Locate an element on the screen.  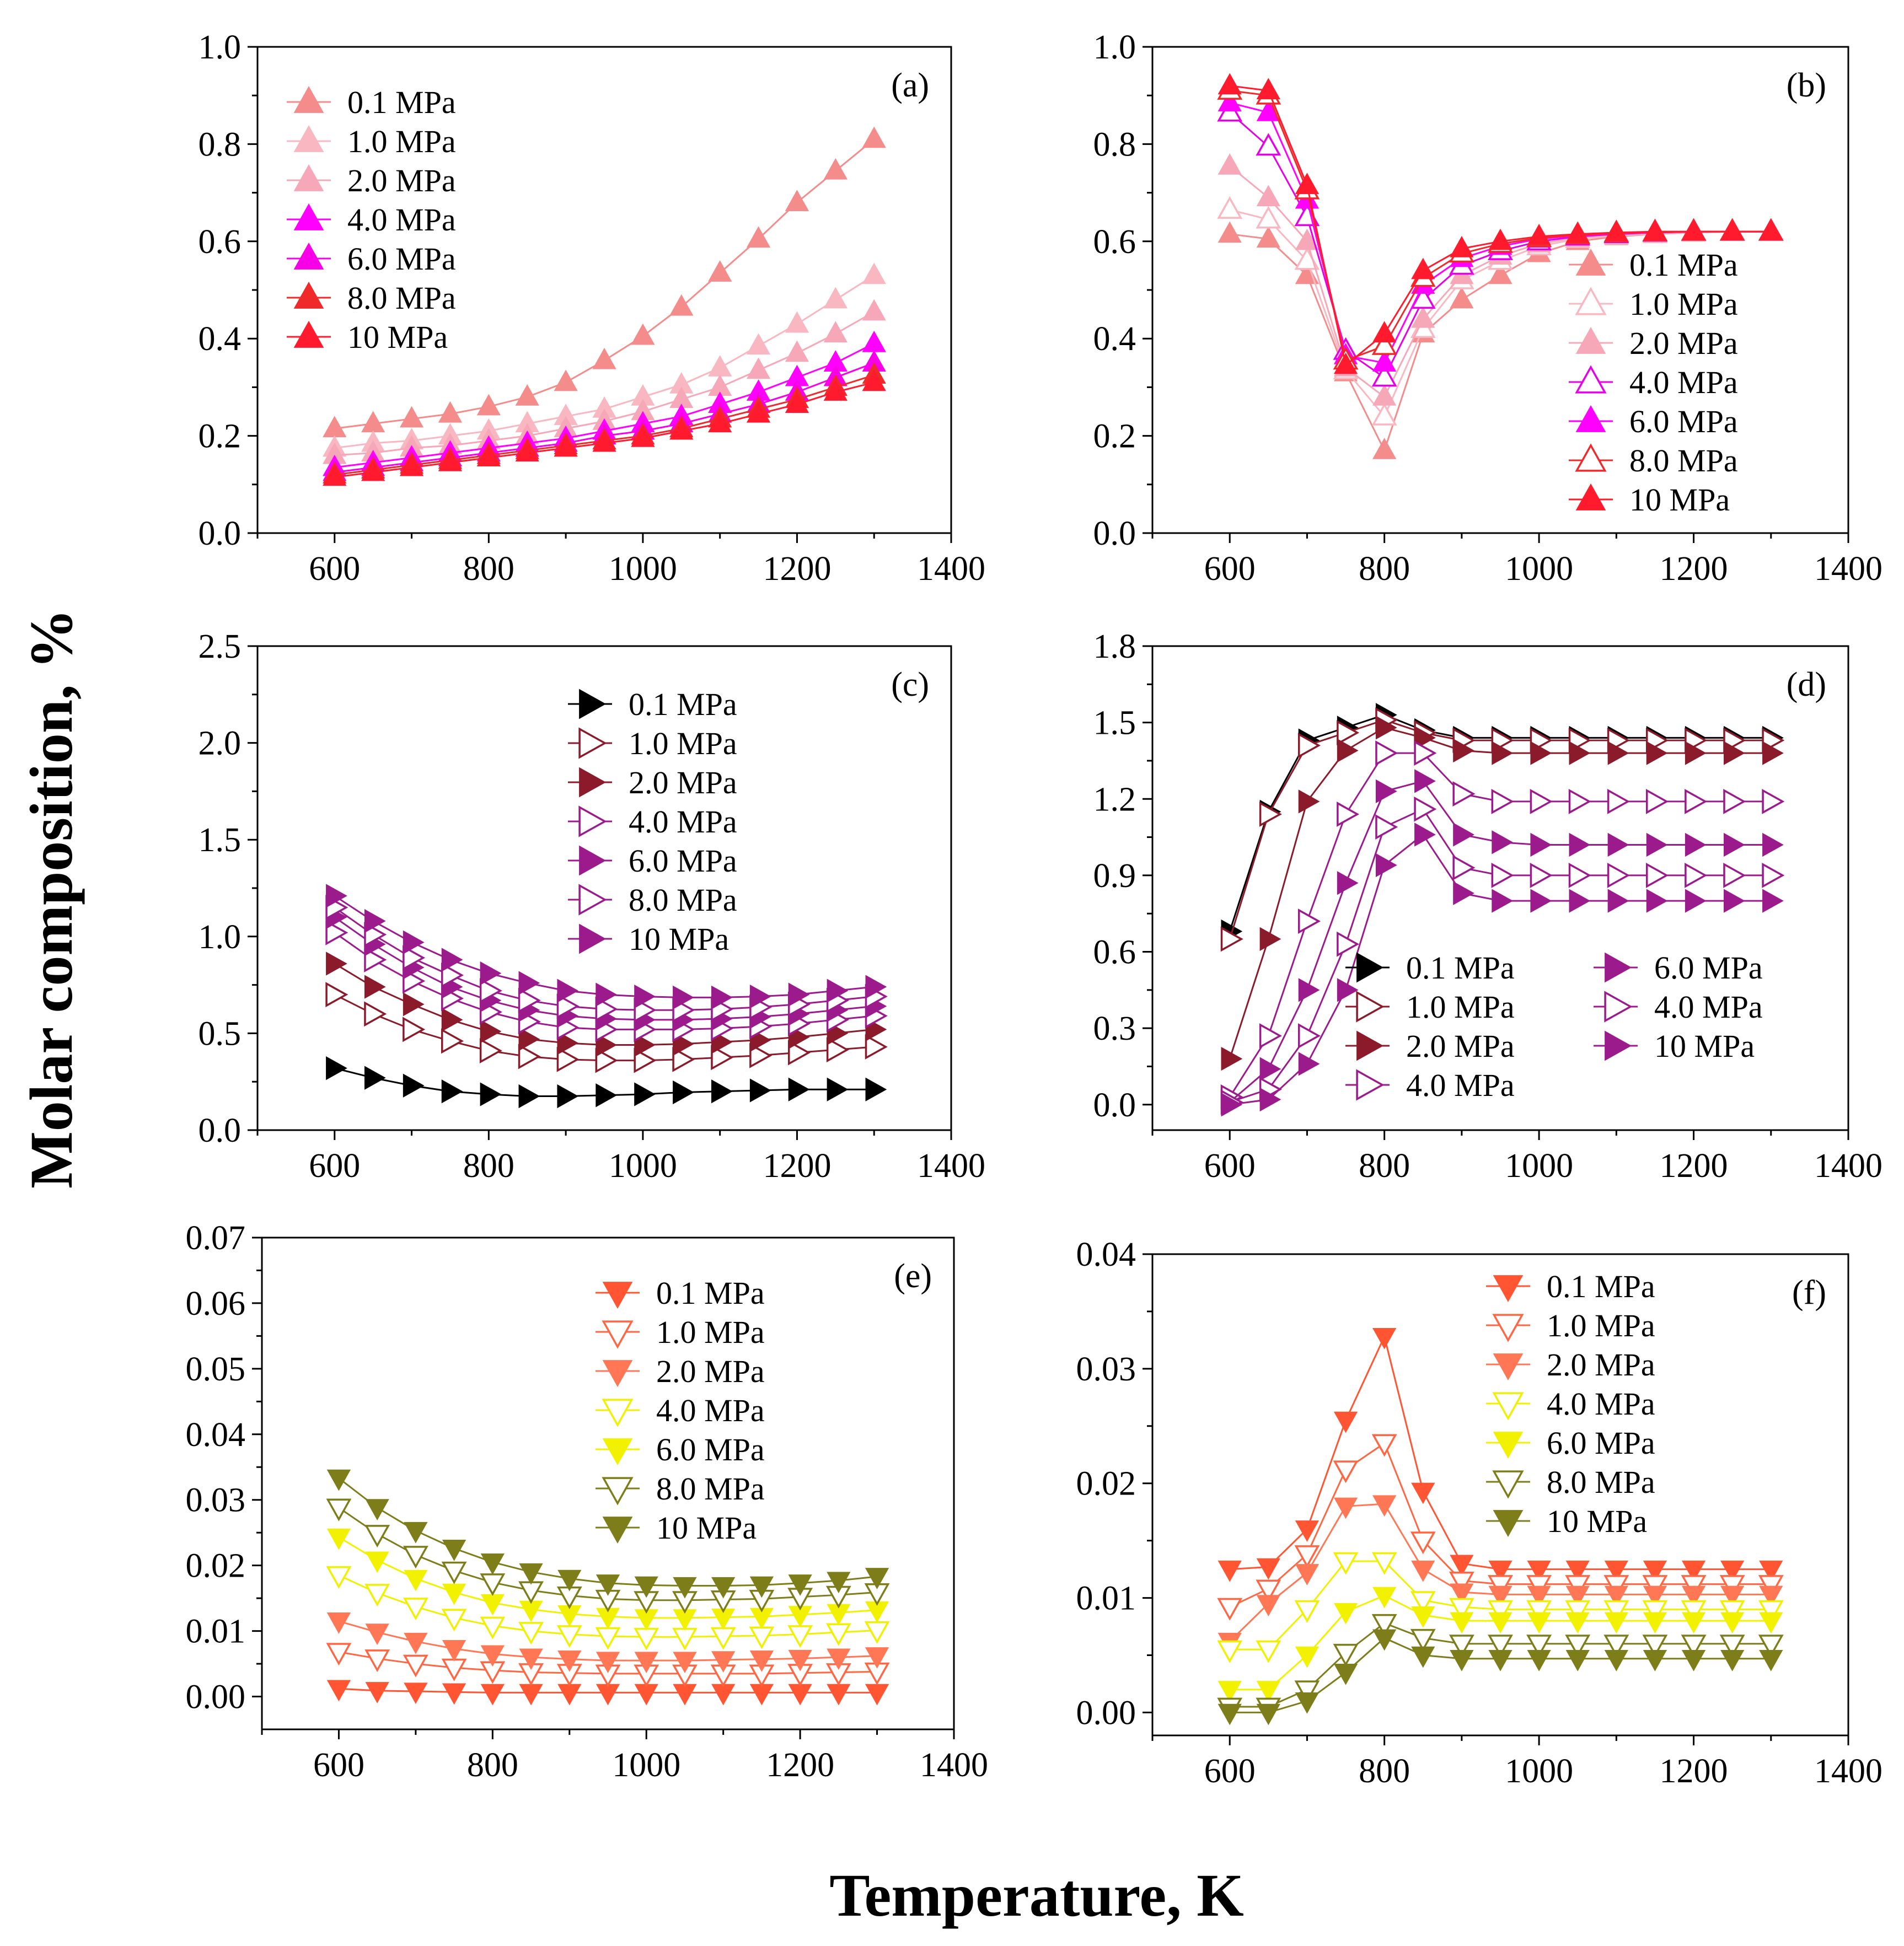
legend-label: 10 MPa is located at coordinates (1705, 1046).